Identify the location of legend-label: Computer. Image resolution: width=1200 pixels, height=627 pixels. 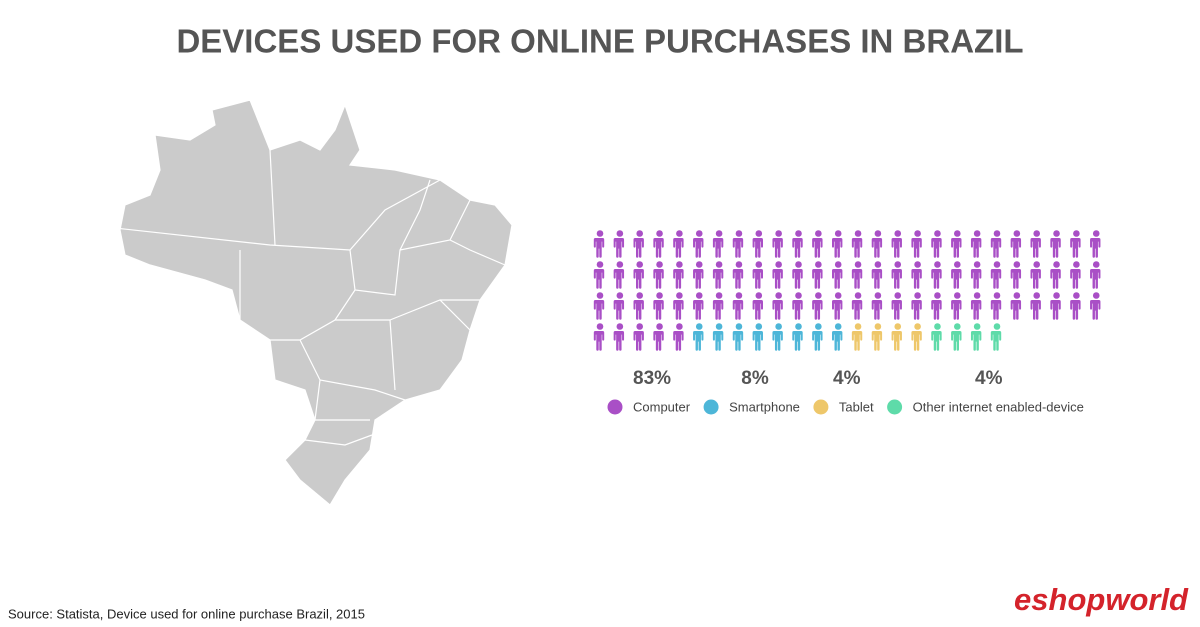
(662, 406).